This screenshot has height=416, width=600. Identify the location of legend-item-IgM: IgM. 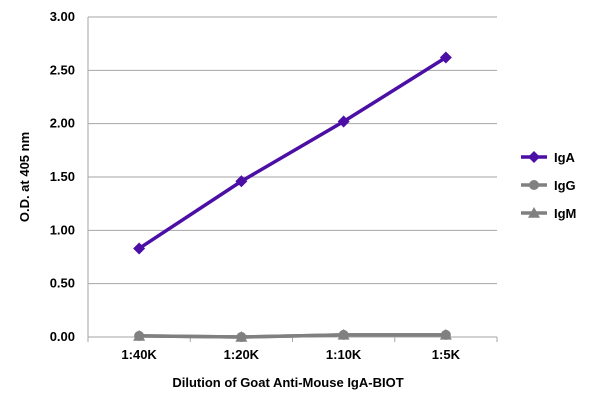
(548, 213).